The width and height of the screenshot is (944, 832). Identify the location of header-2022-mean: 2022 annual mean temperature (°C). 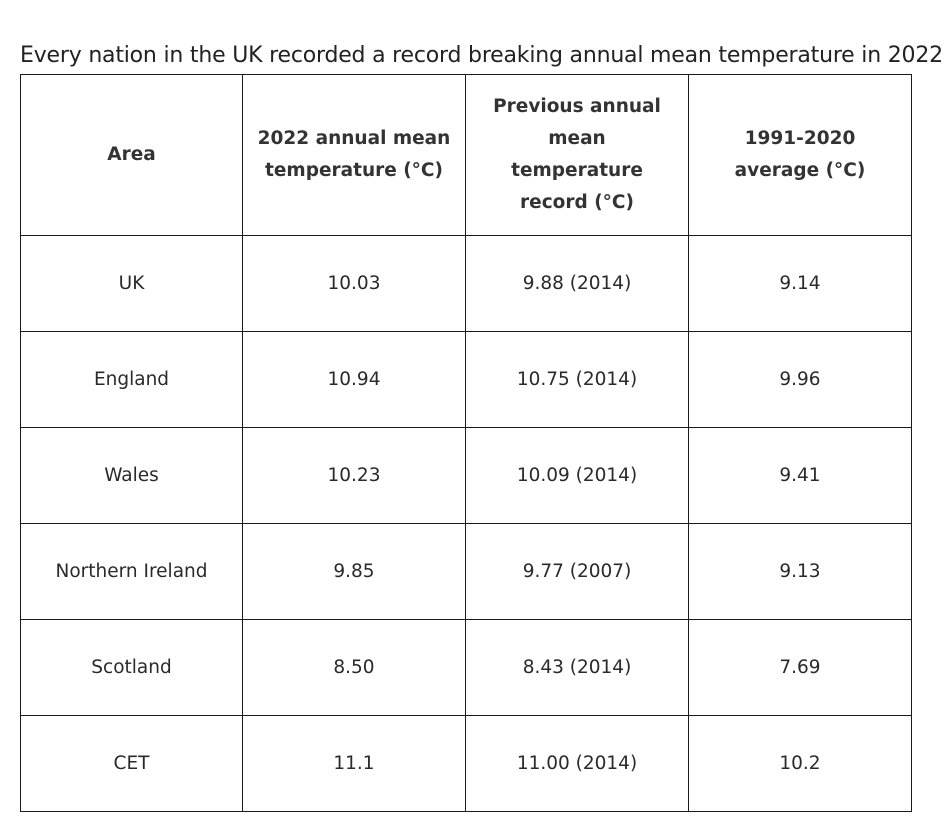
(354, 155).